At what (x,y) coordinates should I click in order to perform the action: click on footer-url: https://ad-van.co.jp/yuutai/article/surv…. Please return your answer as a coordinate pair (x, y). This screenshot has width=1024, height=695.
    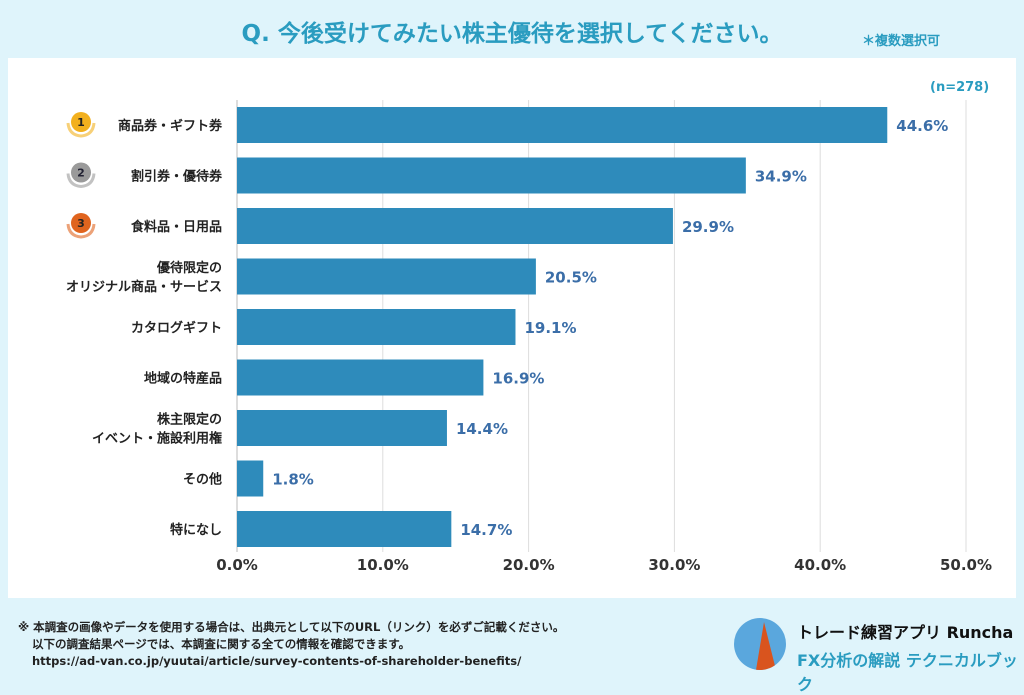
    Looking at the image, I should click on (277, 661).